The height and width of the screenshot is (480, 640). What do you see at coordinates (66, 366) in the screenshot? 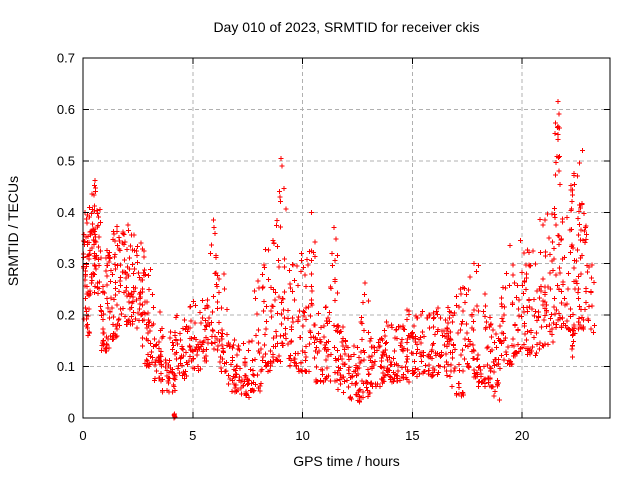
I see `y-tick-label: 0.1` at bounding box center [66, 366].